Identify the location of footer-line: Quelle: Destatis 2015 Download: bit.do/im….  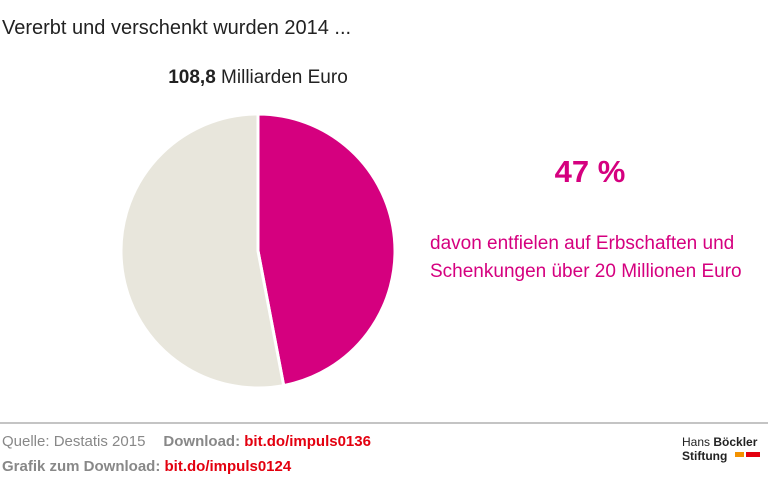
(186, 441).